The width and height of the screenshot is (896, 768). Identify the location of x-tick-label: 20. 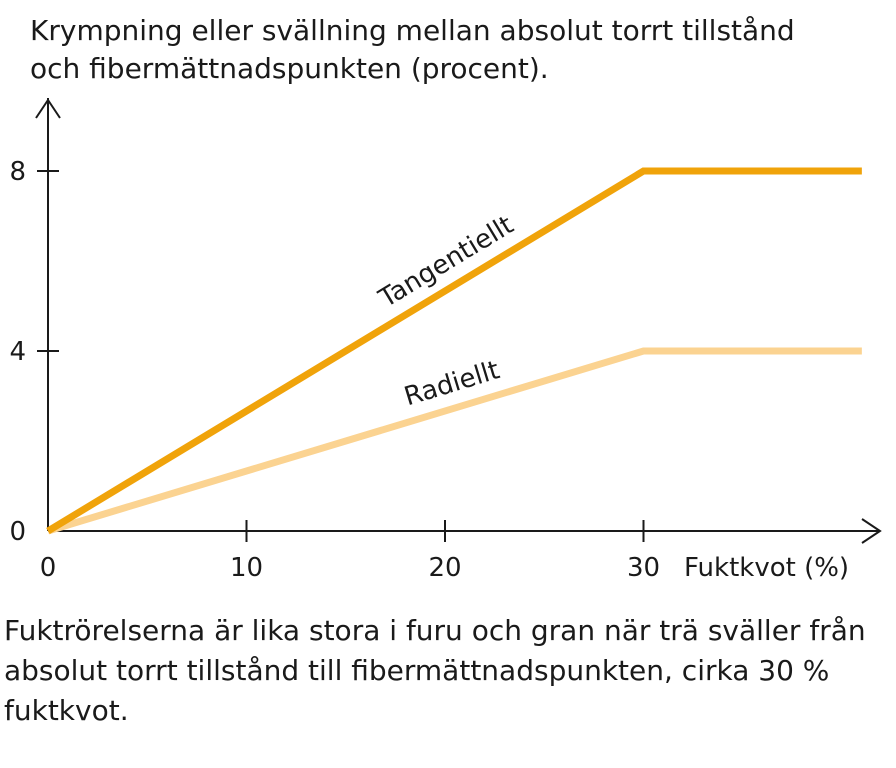
(444, 568).